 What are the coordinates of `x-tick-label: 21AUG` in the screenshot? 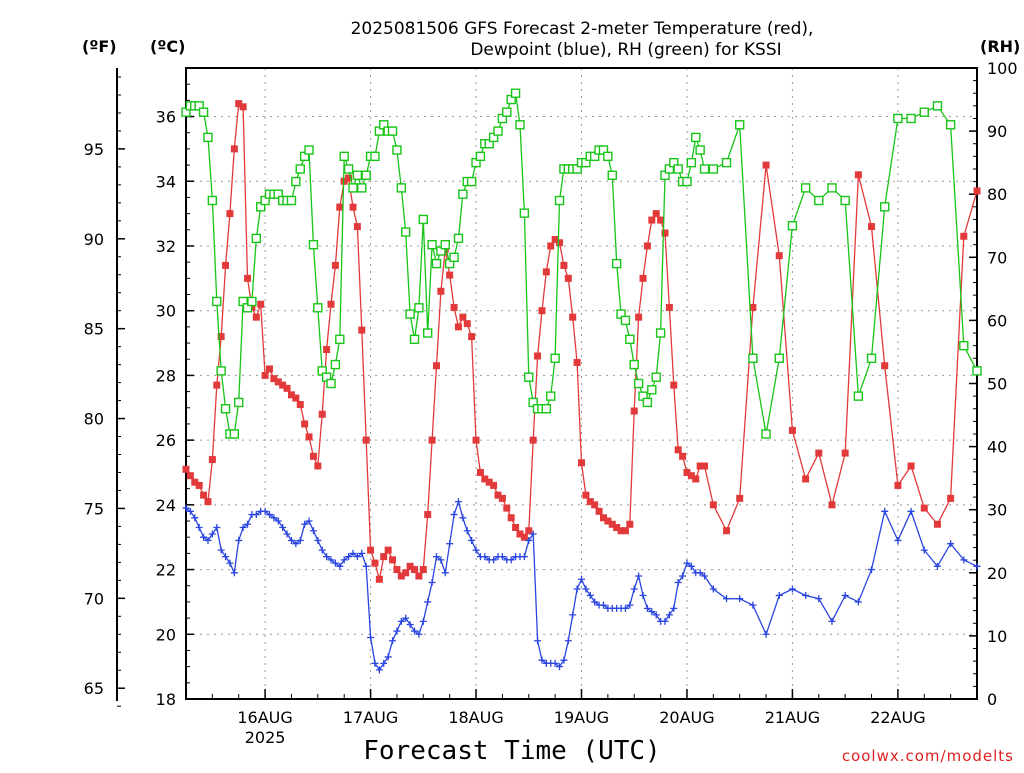 It's located at (792, 717).